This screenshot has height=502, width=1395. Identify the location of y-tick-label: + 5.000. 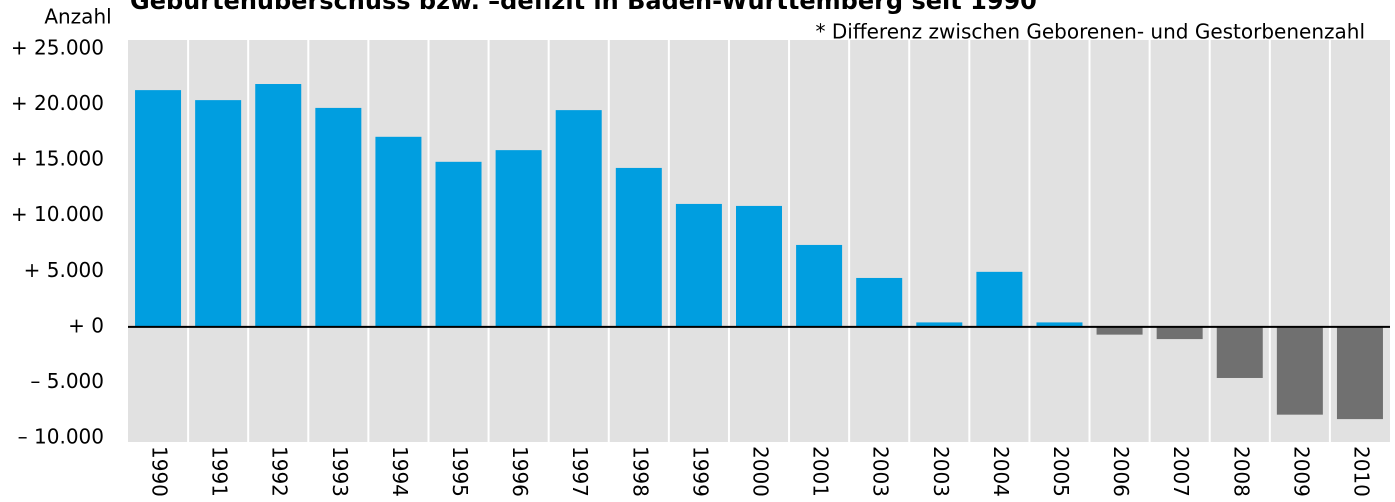
(64, 270).